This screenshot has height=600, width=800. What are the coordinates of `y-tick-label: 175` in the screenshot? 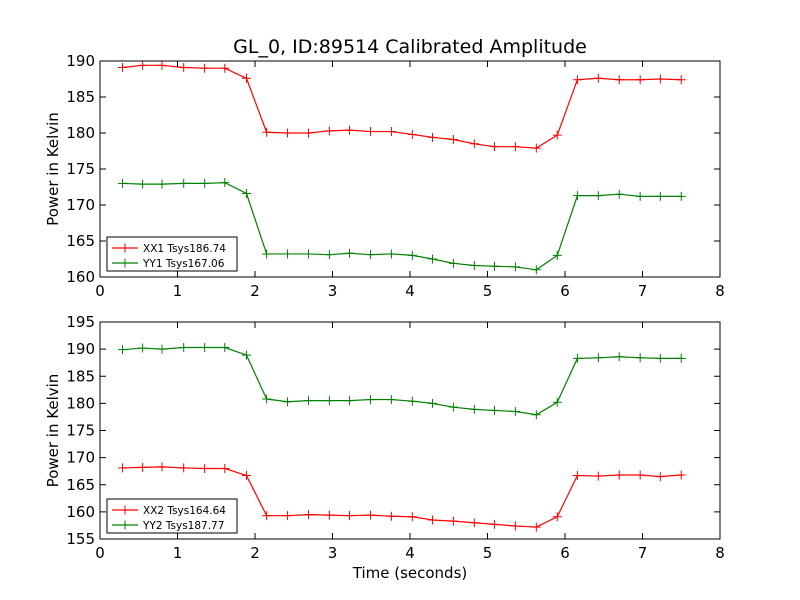 It's located at (80, 431).